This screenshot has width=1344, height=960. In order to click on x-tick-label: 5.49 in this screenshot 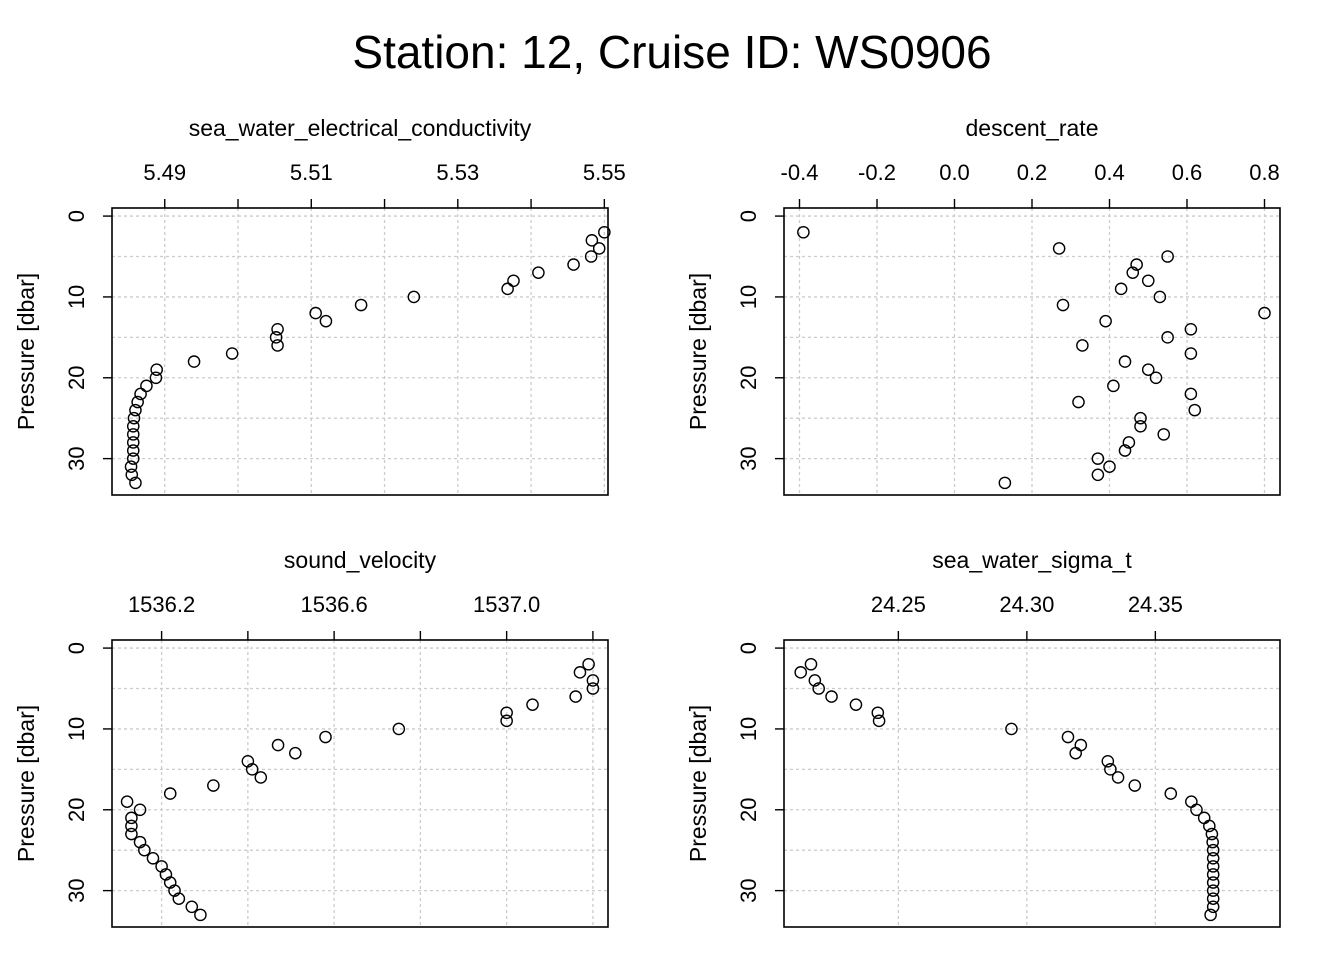, I will do `click(164, 172)`.